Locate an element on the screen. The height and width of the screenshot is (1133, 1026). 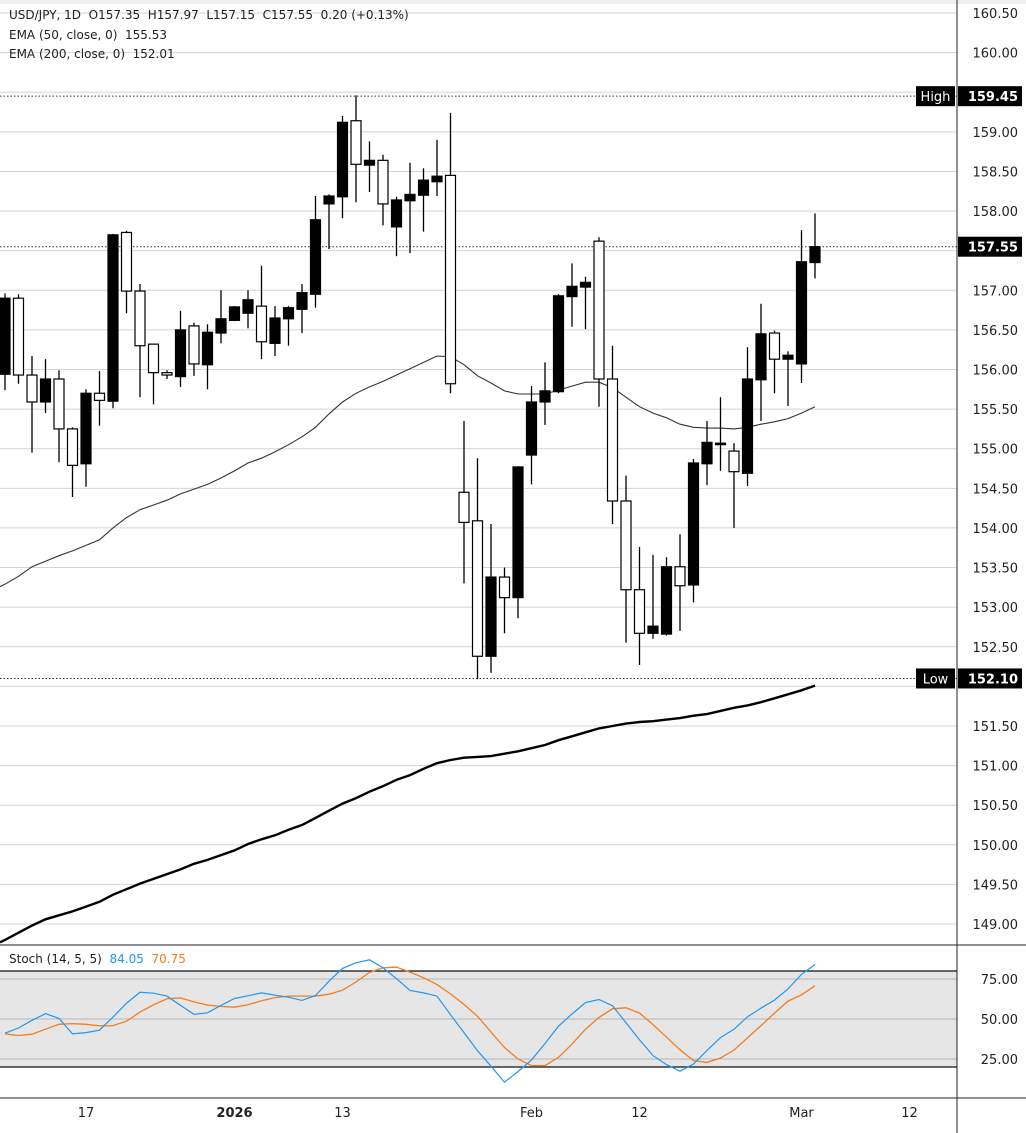
price-tick-label: 151.50 is located at coordinates (996, 727).